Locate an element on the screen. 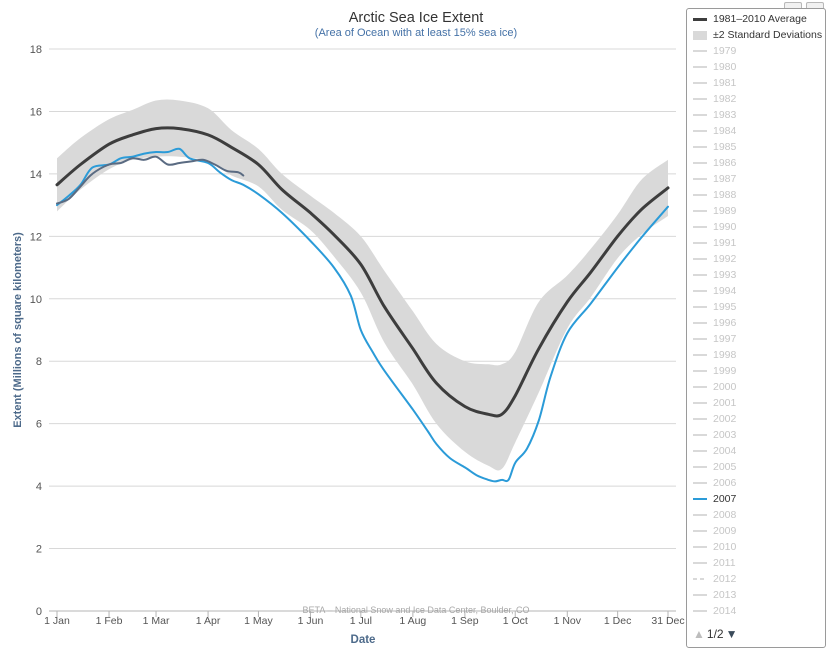 The height and width of the screenshot is (663, 835). y-tick-label: 2 is located at coordinates (39, 550).